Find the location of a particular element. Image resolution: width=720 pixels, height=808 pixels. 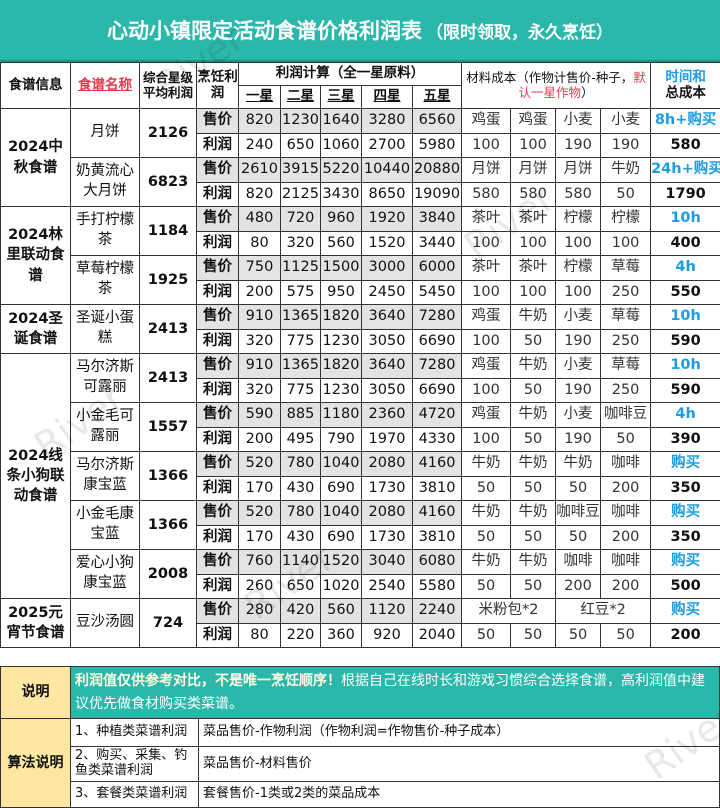

profit-value: 8650 is located at coordinates (387, 194).